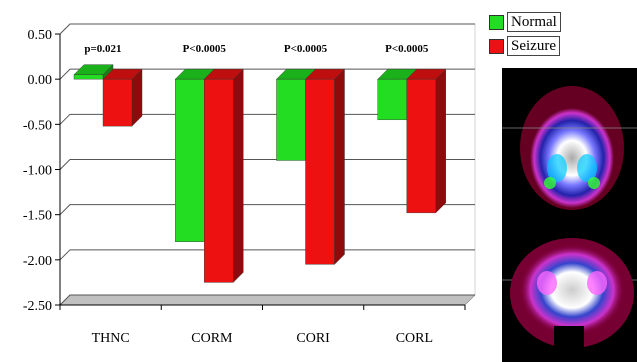 This screenshot has height=362, width=637. I want to click on brain-scan-axial, so click(572, 148).